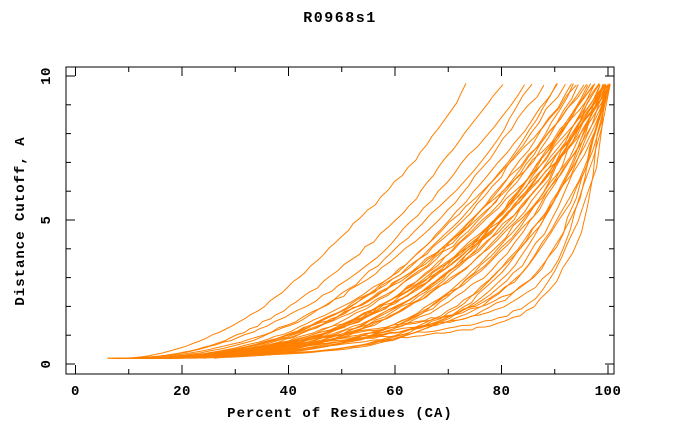 This screenshot has width=680, height=440. I want to click on x-tick-label: 40, so click(289, 392).